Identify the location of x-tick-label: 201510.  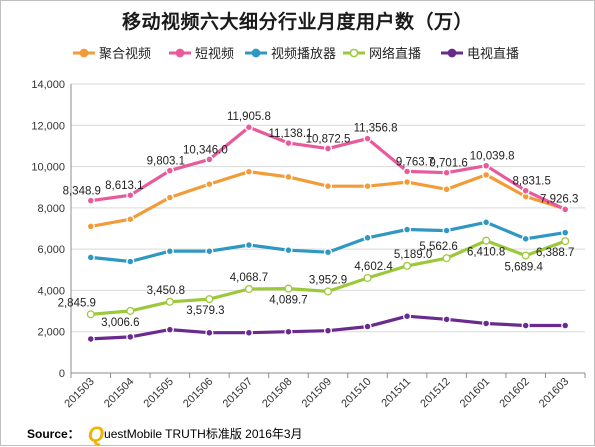
(356, 393).